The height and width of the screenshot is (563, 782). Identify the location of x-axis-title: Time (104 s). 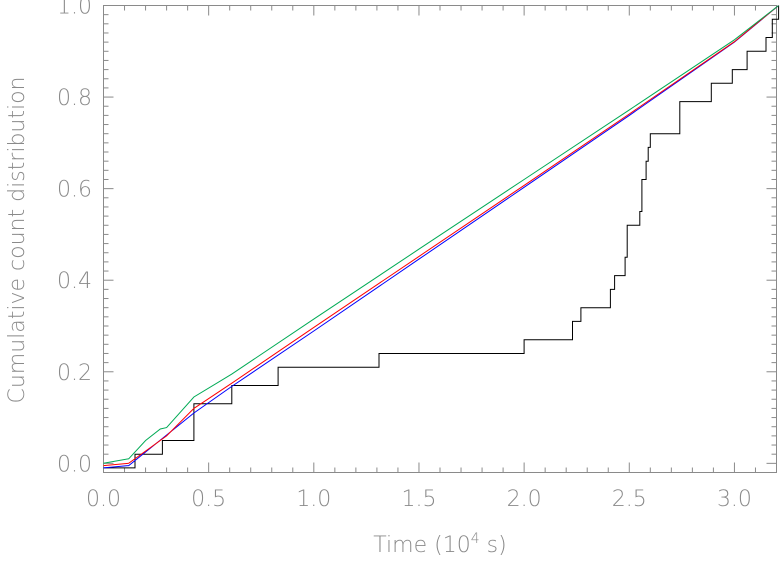
(439, 544).